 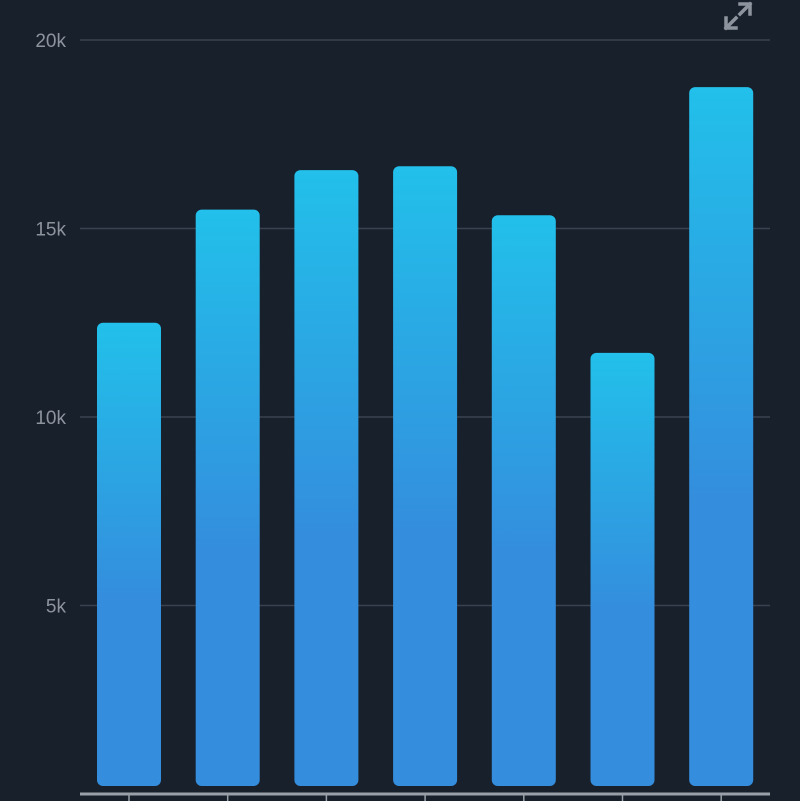 What do you see at coordinates (50, 230) in the screenshot?
I see `y-tick-label: 15k` at bounding box center [50, 230].